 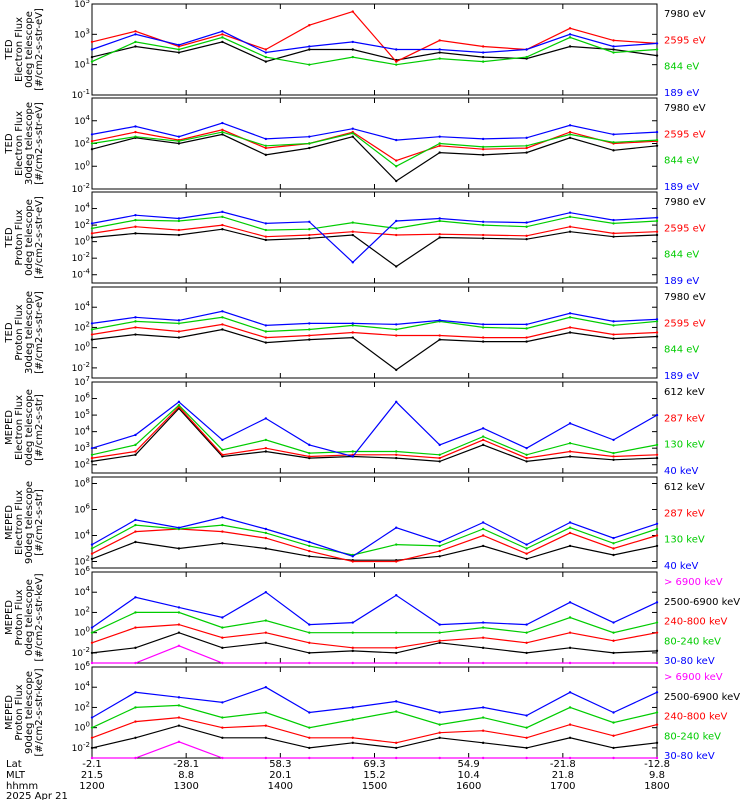 What do you see at coordinates (702, 697) in the screenshot?
I see `legend-entry: 2500-6900 keV` at bounding box center [702, 697].